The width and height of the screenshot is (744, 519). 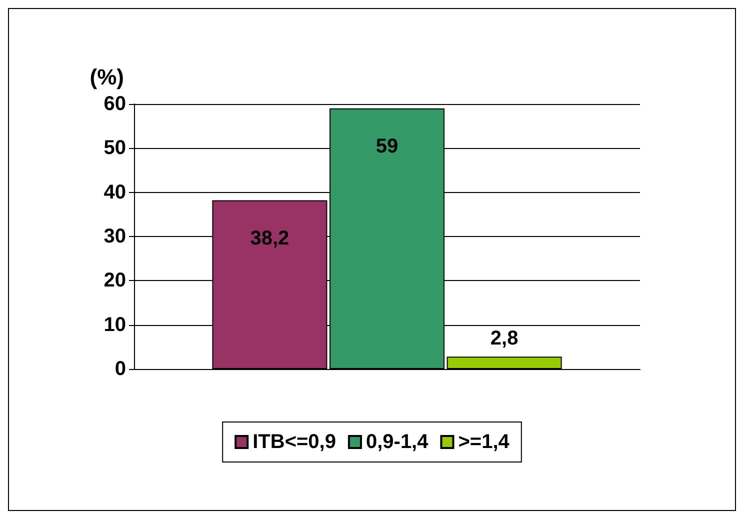 I want to click on y-tick-label: 0, so click(x=120, y=369).